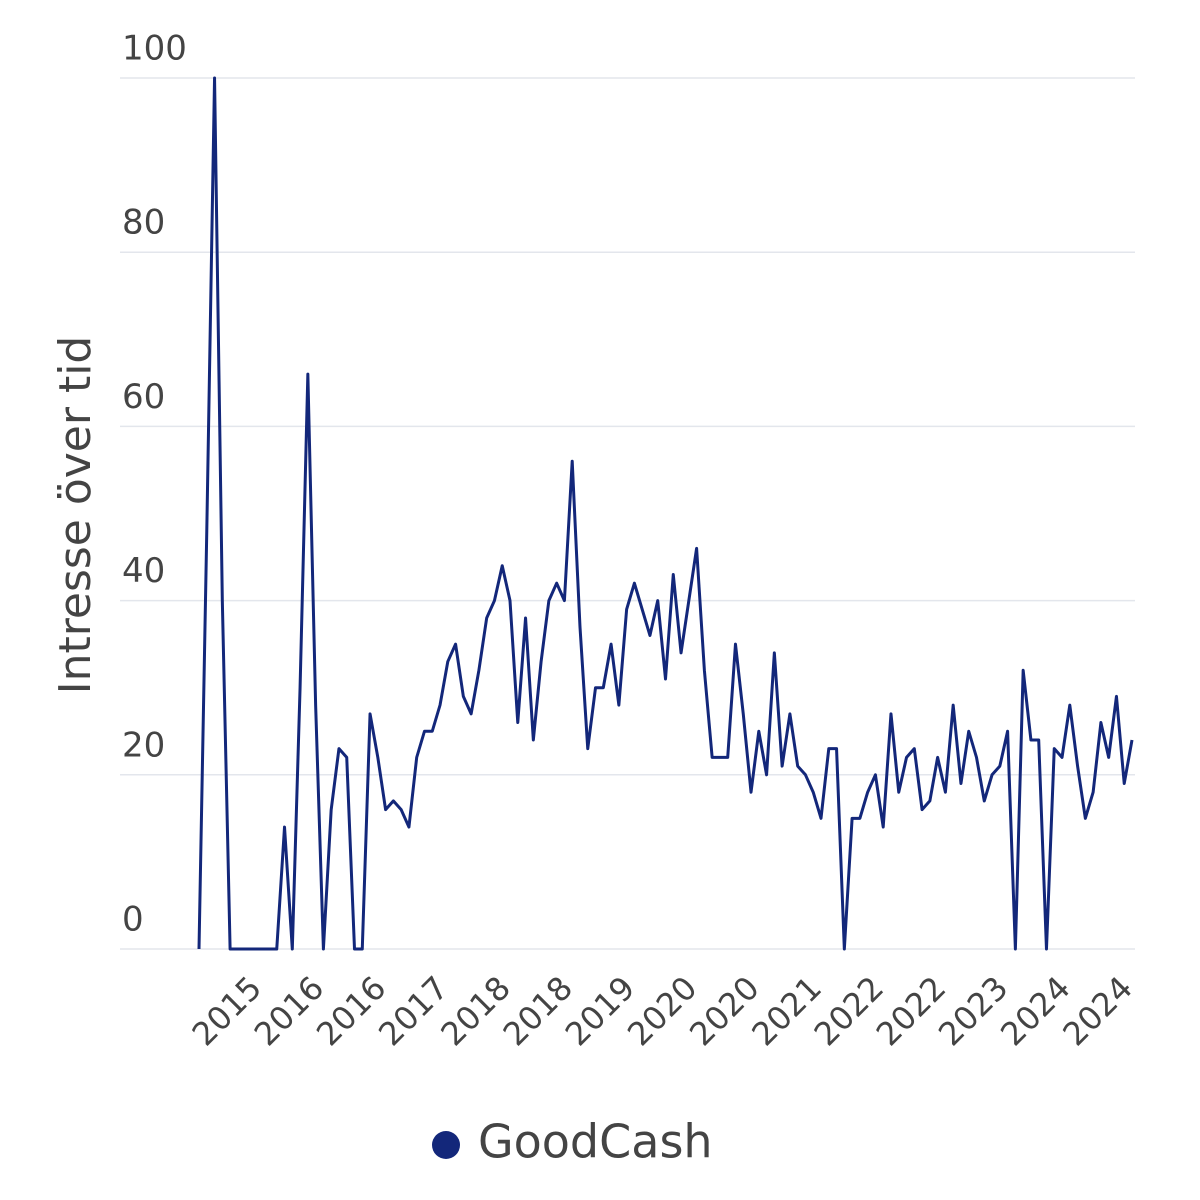 This screenshot has width=1200, height=1200. I want to click on y-tick-label: 60, so click(143, 397).